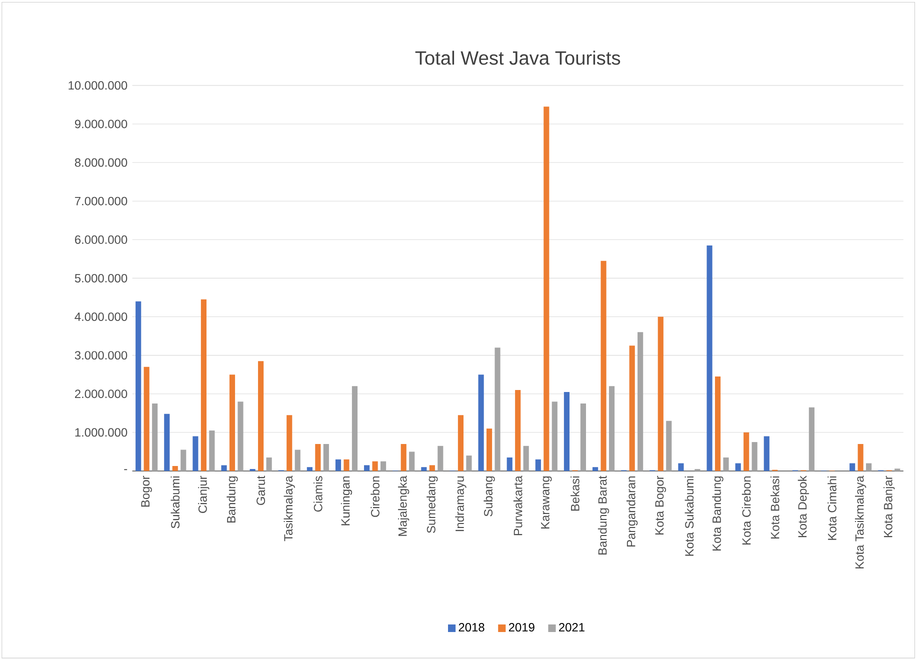 This screenshot has width=917, height=660. Describe the element at coordinates (575, 493) in the screenshot. I see `x-tick-label: Bekasi` at that location.